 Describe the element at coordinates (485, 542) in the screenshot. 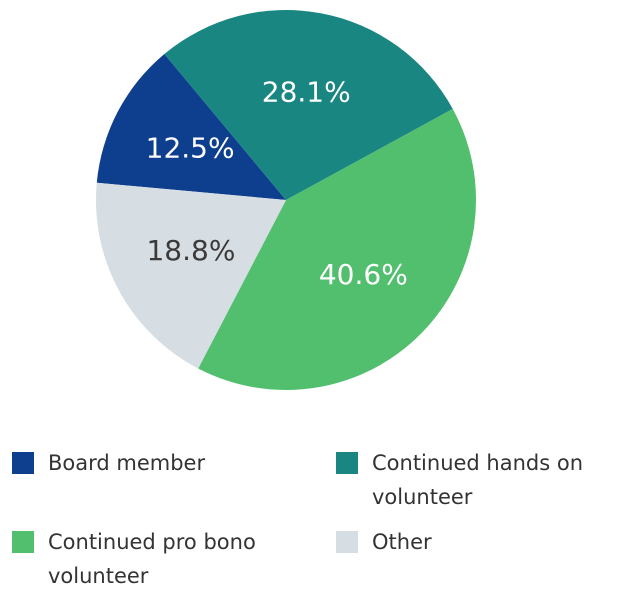

I see `legend-item: Other` at that location.